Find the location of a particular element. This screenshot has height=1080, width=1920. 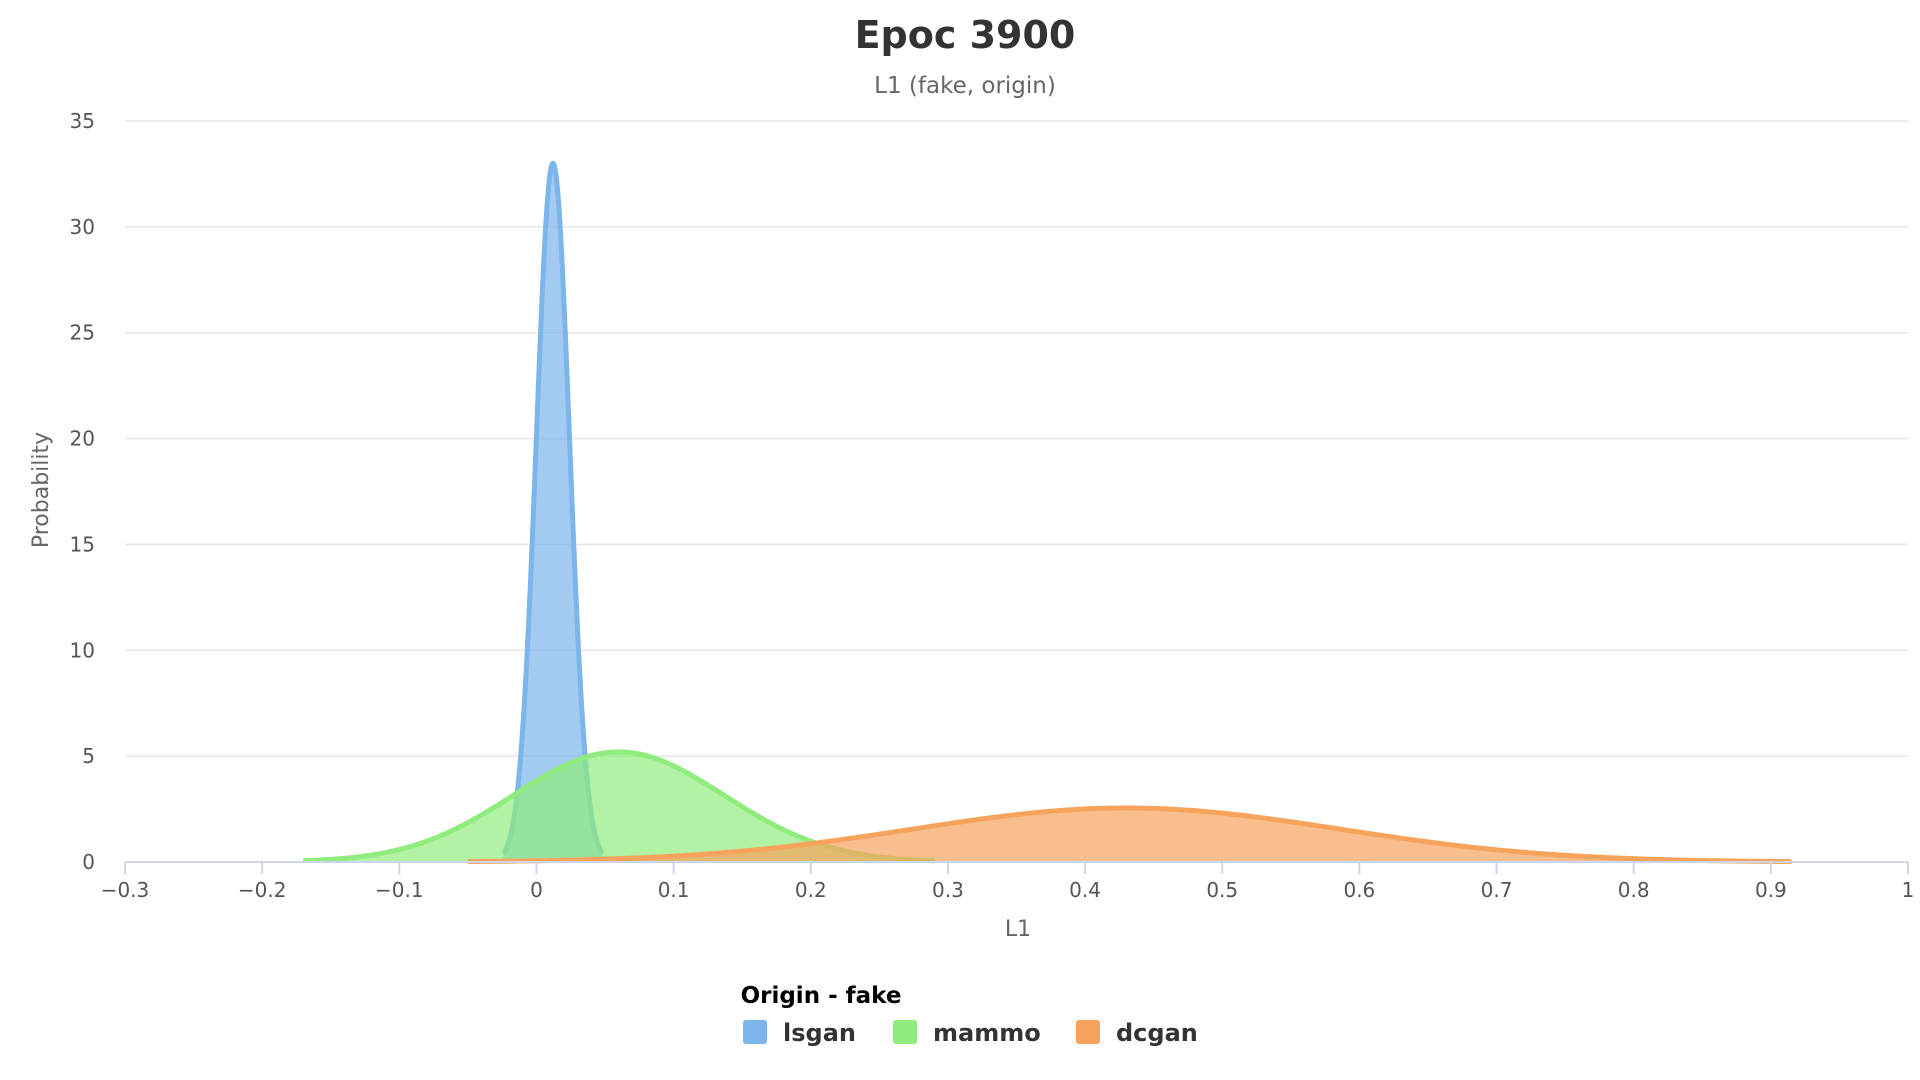

chart-subtitle: L1 (fake, origin) is located at coordinates (965, 86).